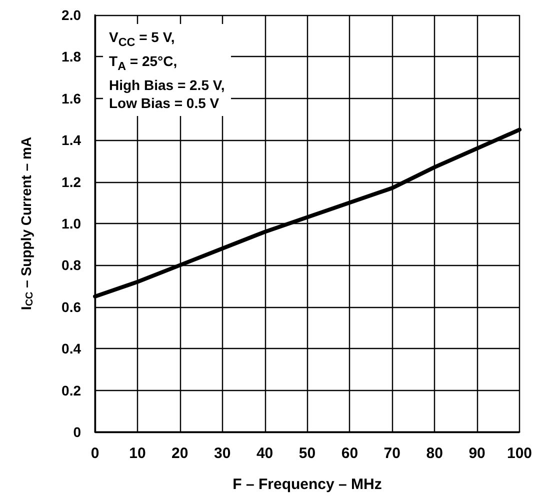  I want to click on x-tick-label: 50, so click(307, 453).